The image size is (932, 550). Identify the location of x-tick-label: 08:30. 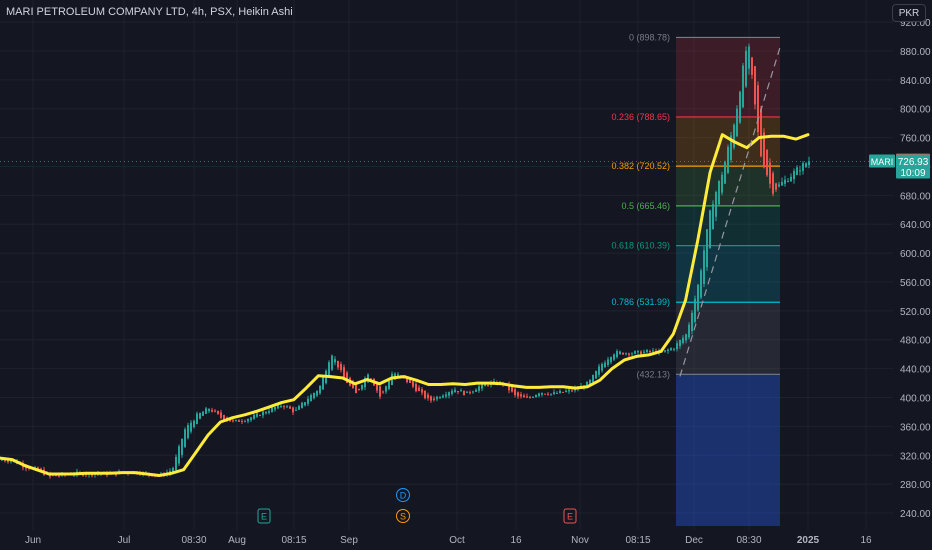
(193, 540).